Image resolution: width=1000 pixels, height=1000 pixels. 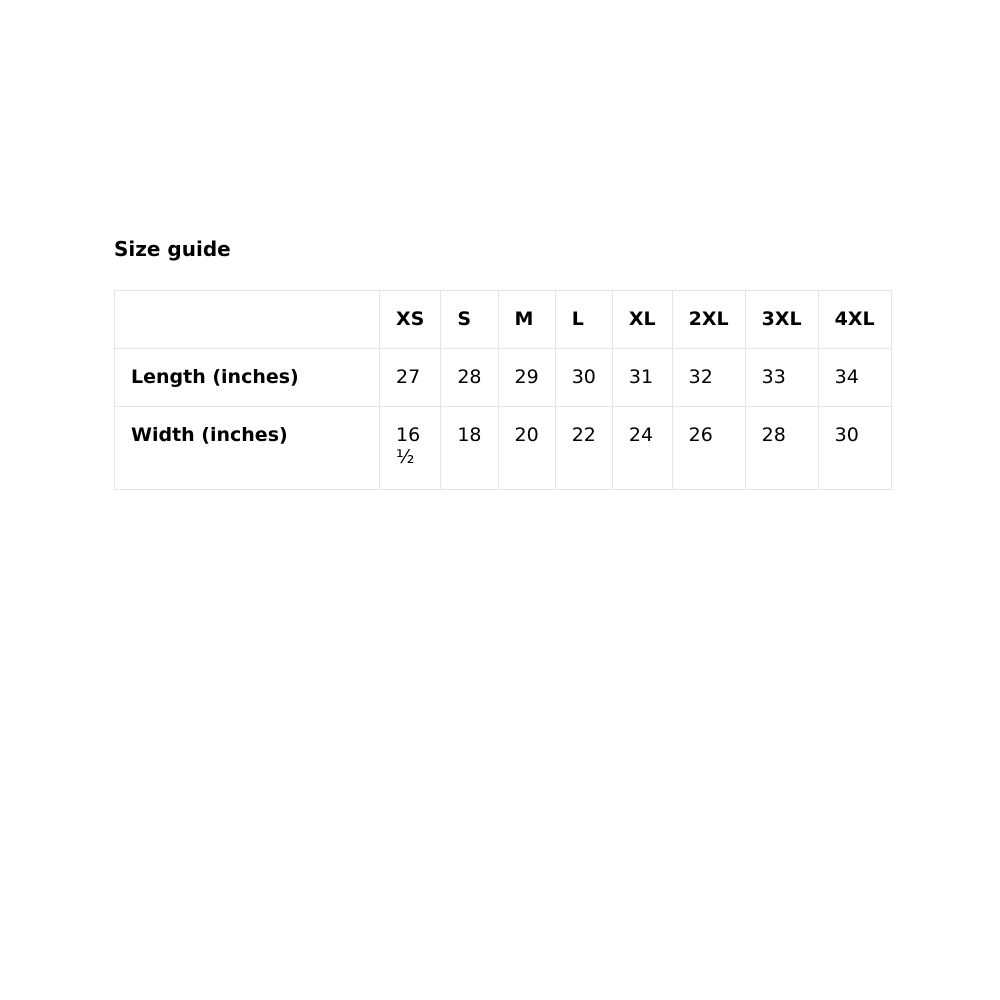 I want to click on row-label: Width (inches), so click(x=247, y=448).